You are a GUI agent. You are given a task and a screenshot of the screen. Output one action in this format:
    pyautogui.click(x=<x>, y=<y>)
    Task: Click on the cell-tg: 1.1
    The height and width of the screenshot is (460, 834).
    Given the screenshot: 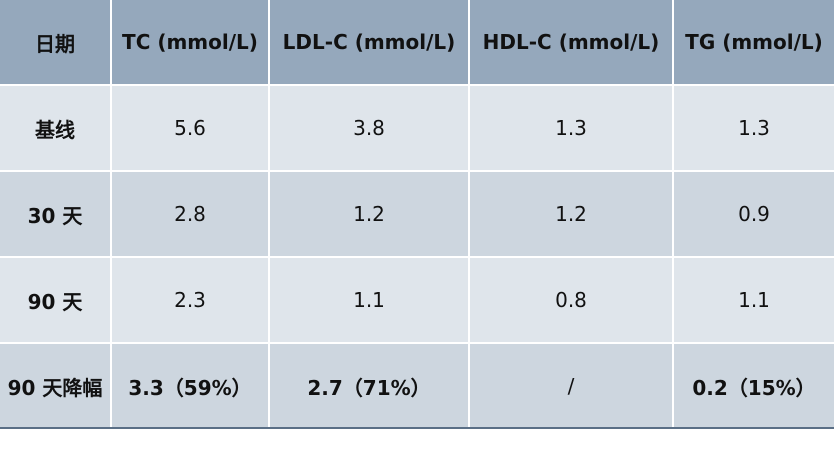 What is the action you would take?
    pyautogui.click(x=753, y=300)
    